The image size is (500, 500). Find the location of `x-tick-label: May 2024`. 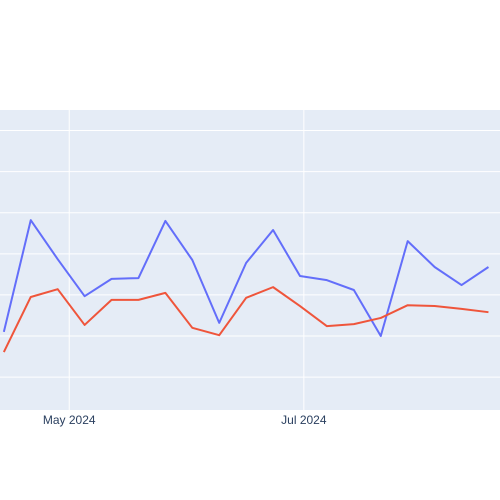

x-tick-label: May 2024 is located at coordinates (69, 420).